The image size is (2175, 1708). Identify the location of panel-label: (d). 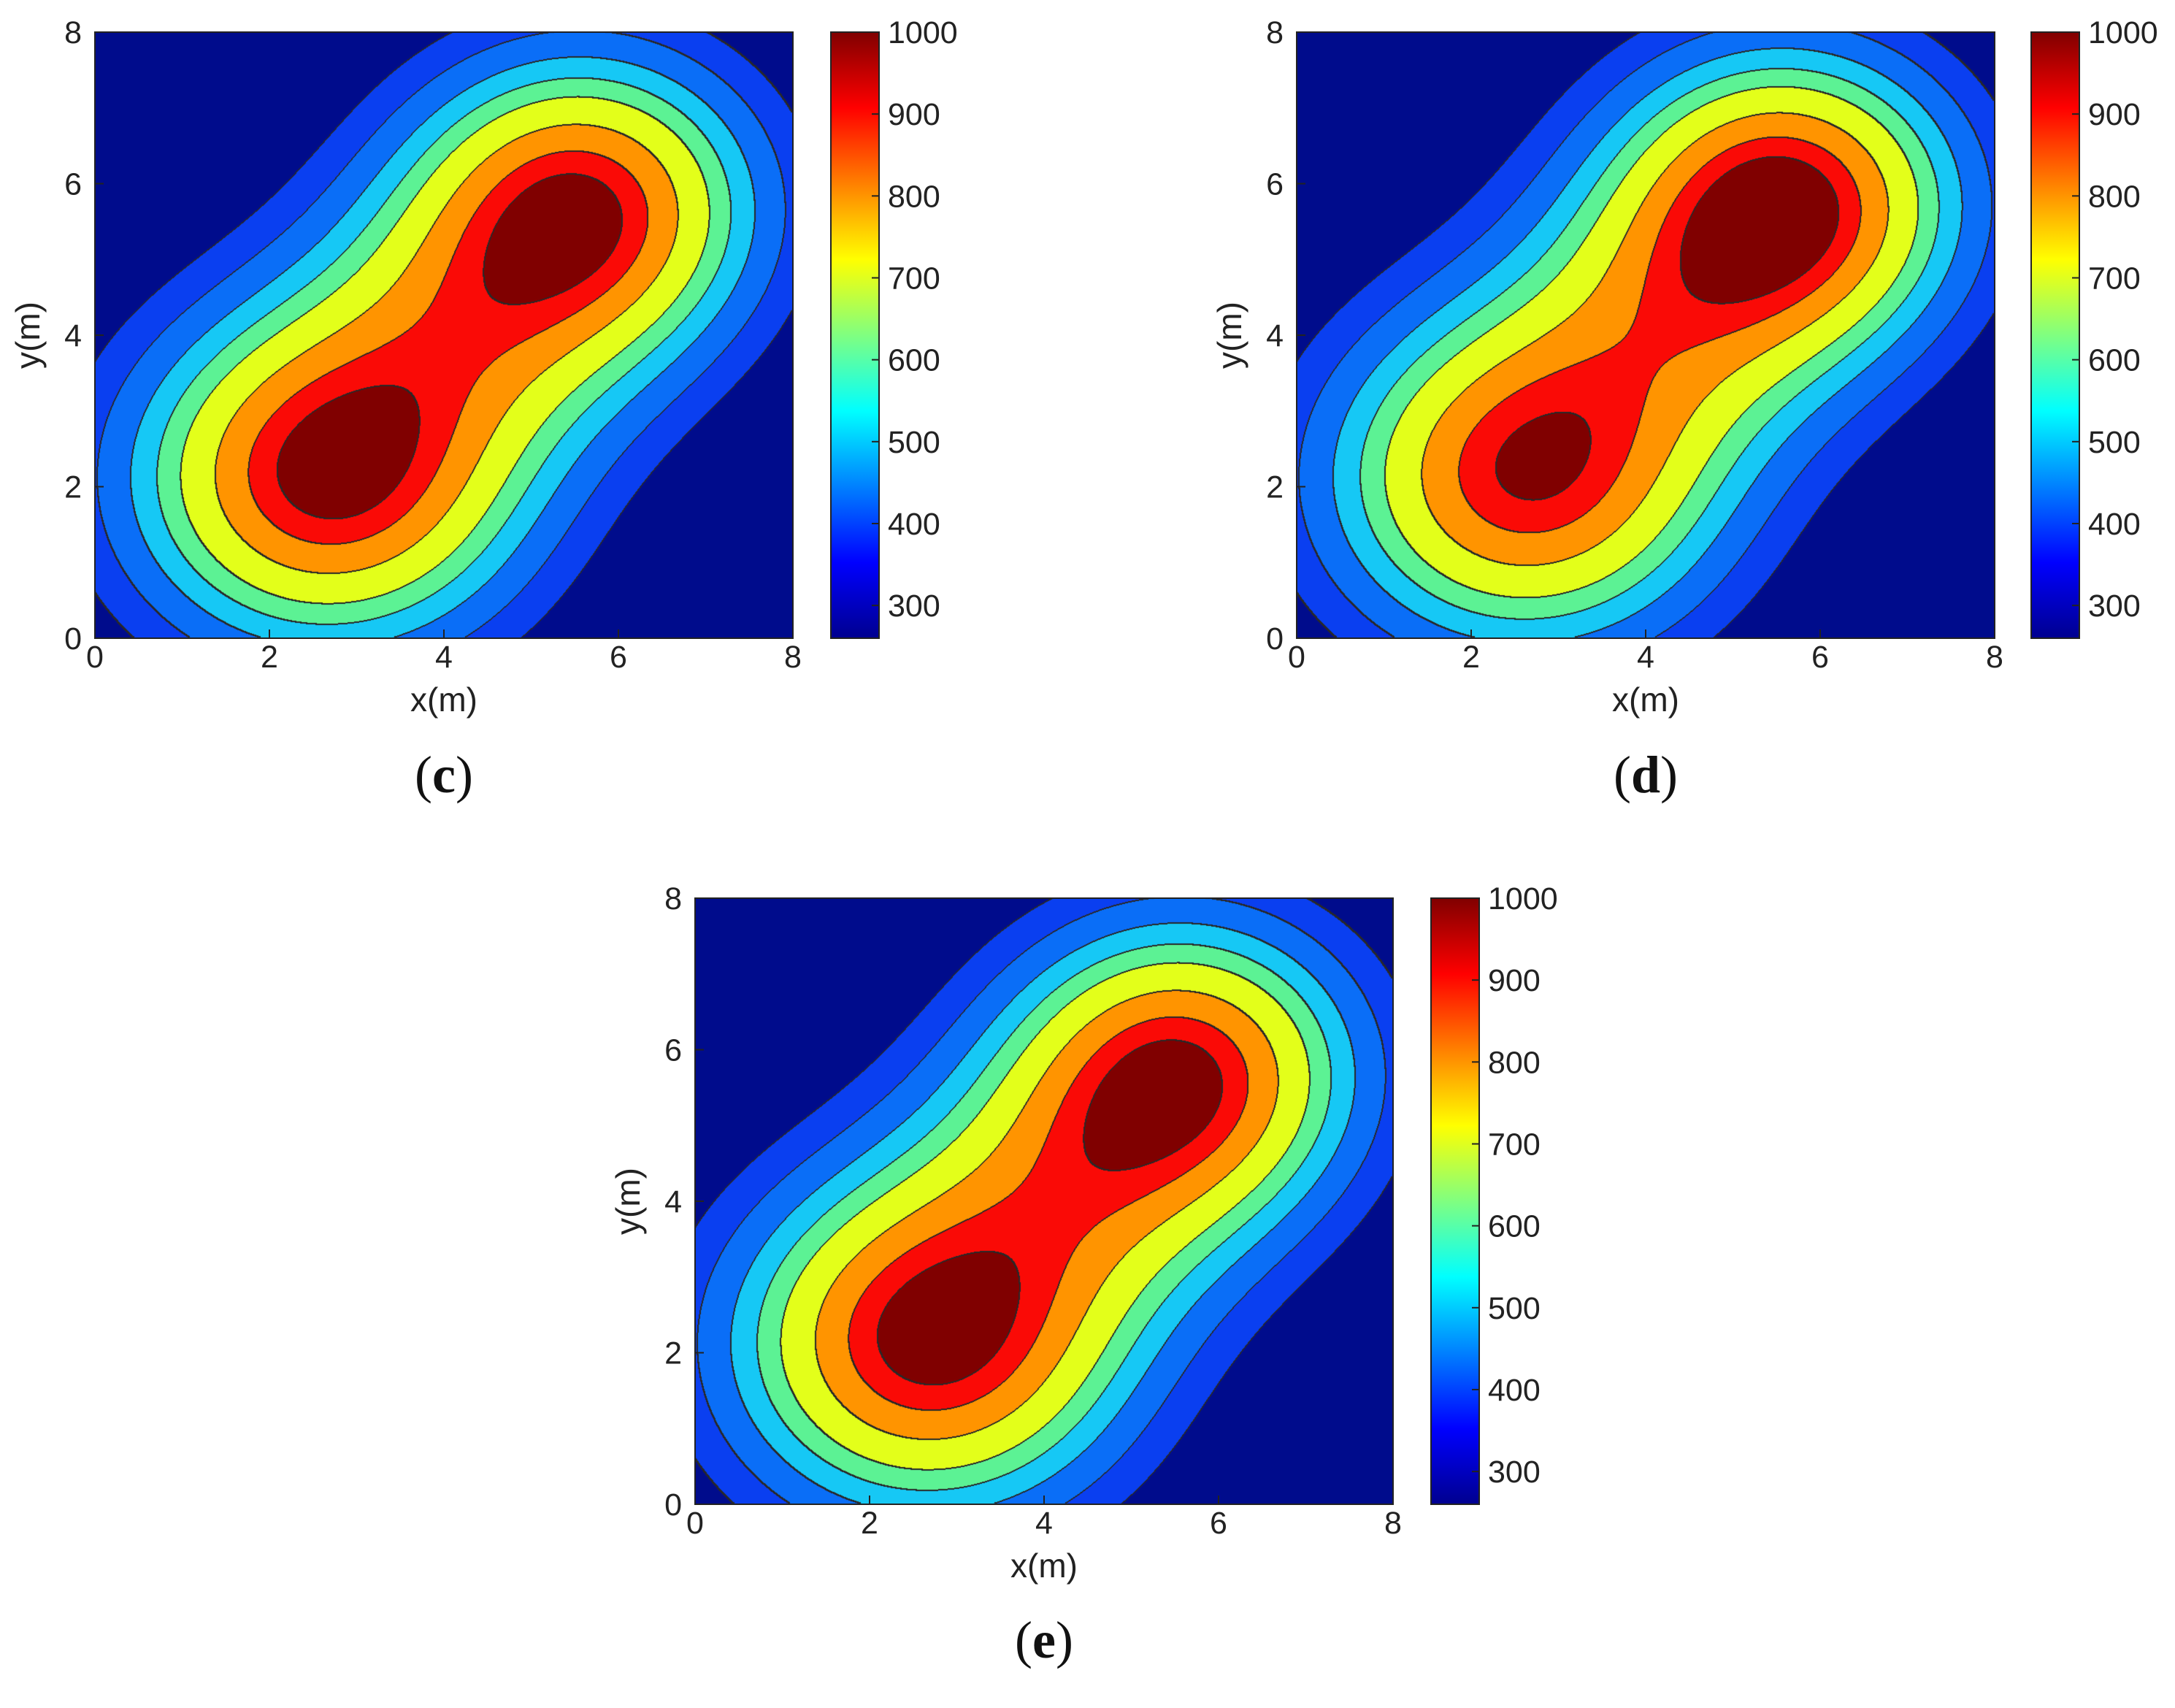
(1646, 775).